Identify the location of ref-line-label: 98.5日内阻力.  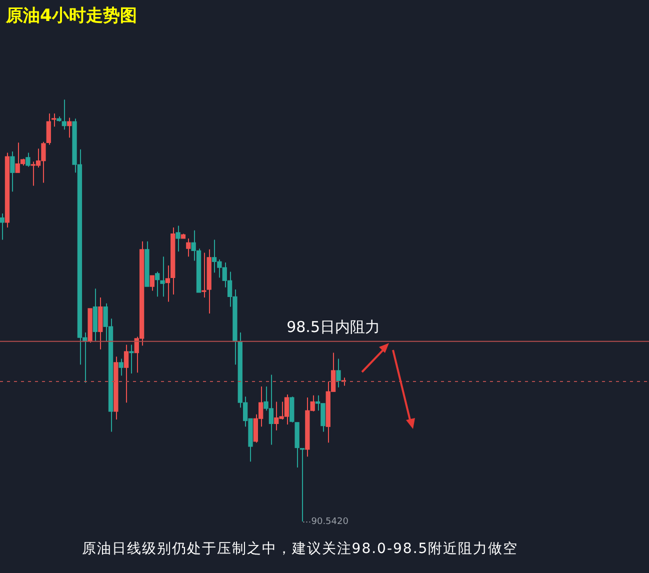
(333, 327).